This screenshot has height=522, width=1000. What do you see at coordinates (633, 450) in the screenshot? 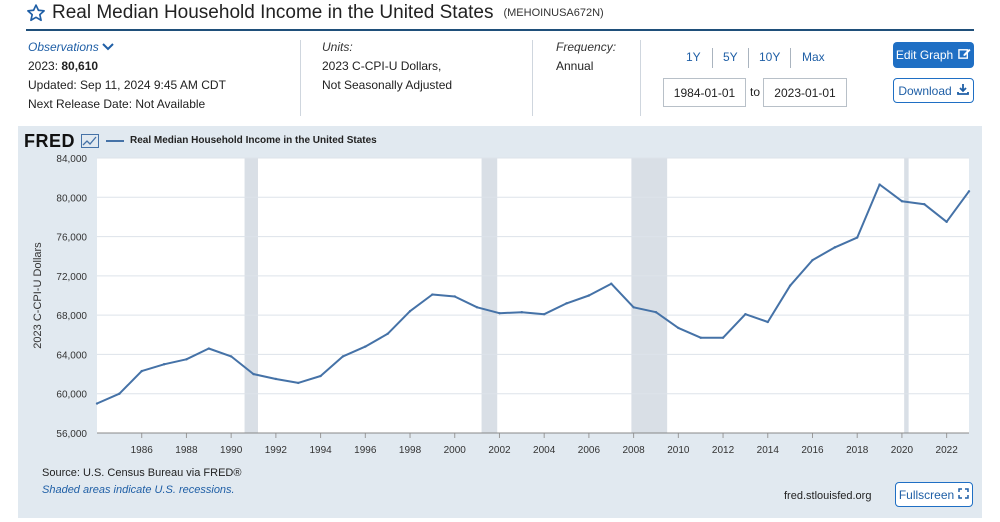
I see `x-tick-label: 2008` at bounding box center [633, 450].